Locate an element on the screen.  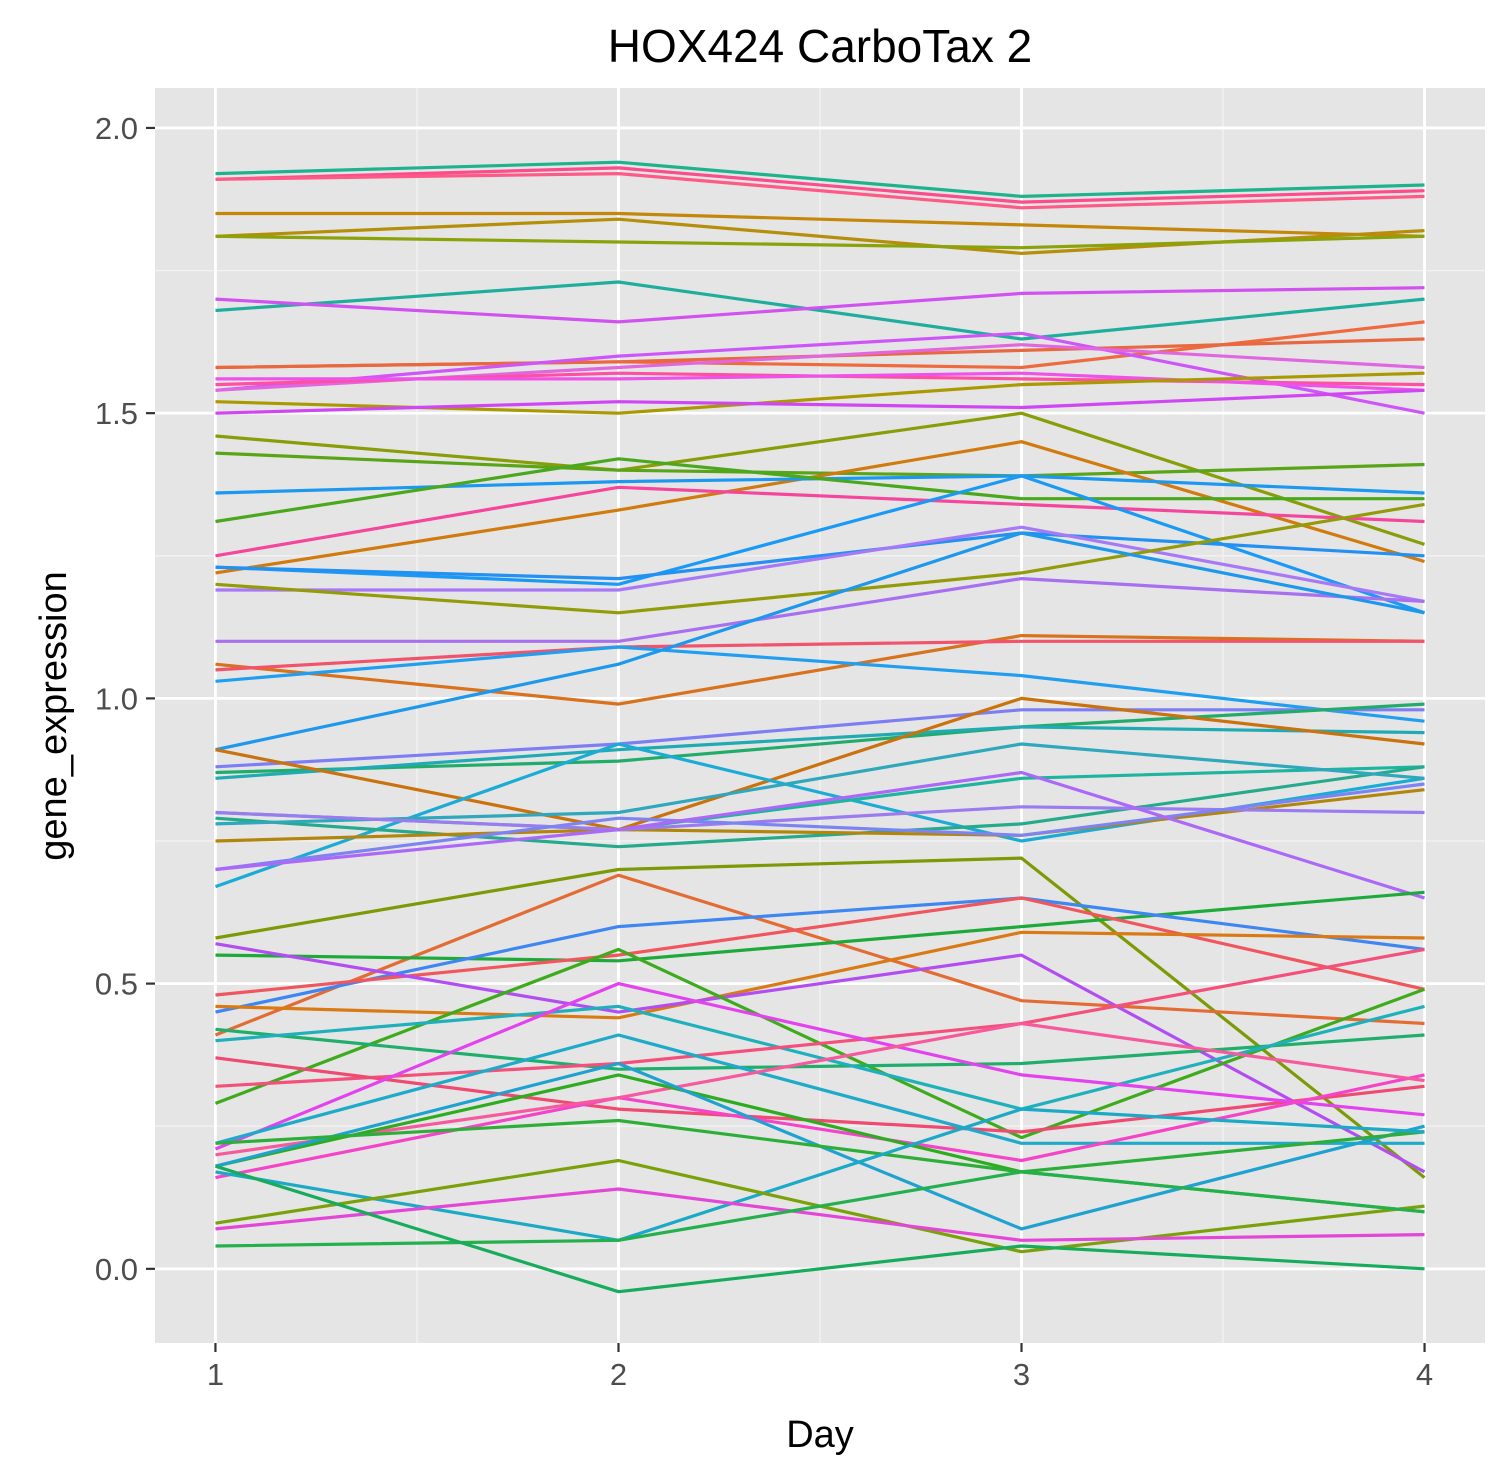
y-tick-label: 2.0 is located at coordinates (116, 128).